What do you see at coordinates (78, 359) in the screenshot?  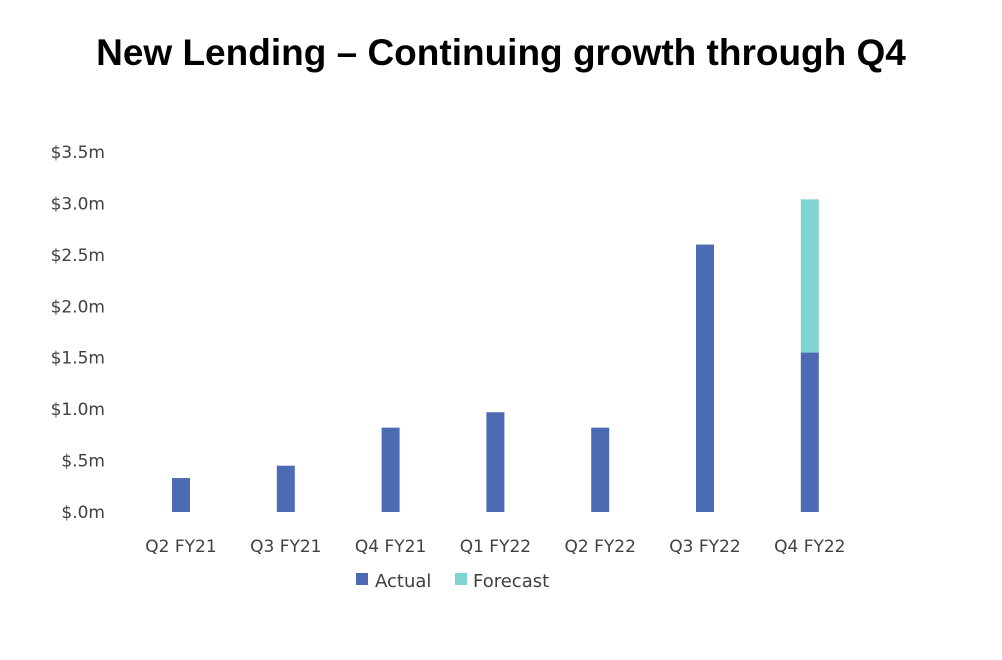 I see `y-tick-label: $1.5m` at bounding box center [78, 359].